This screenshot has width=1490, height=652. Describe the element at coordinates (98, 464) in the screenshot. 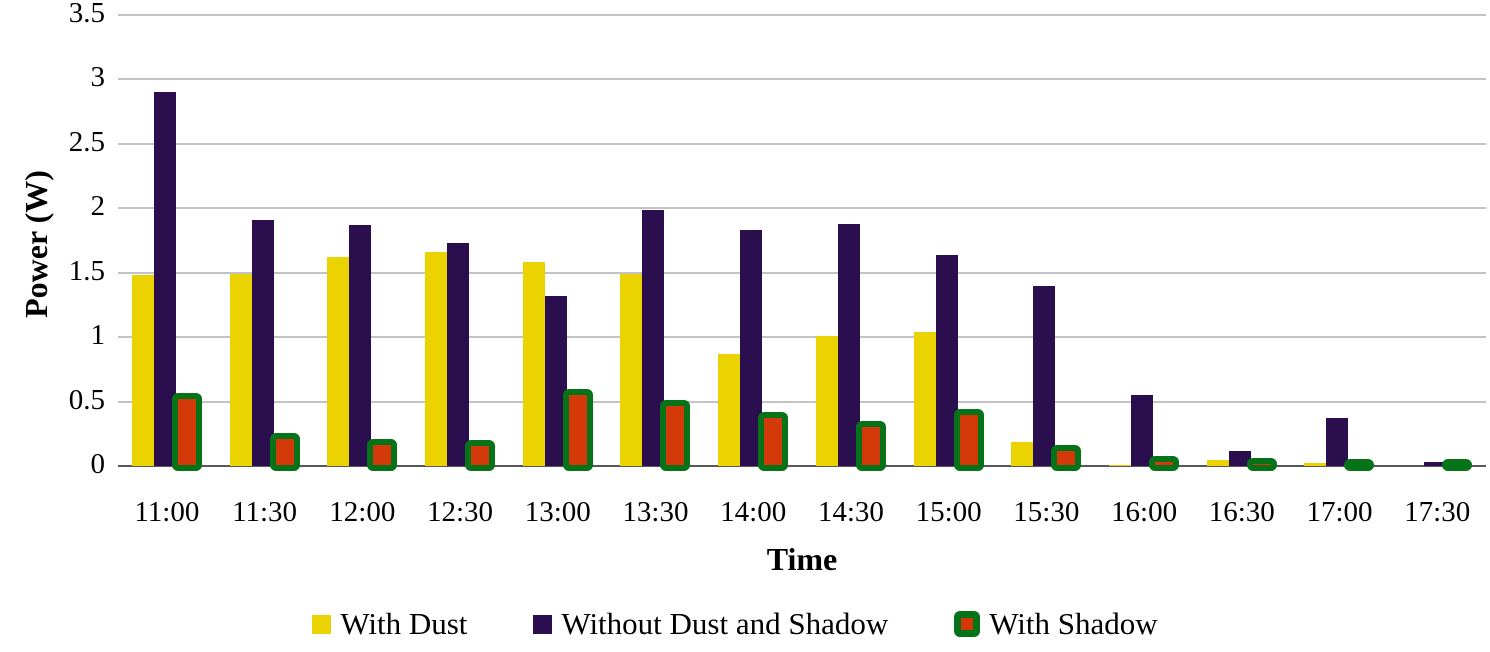

I see `y-tick-label: 0` at that location.